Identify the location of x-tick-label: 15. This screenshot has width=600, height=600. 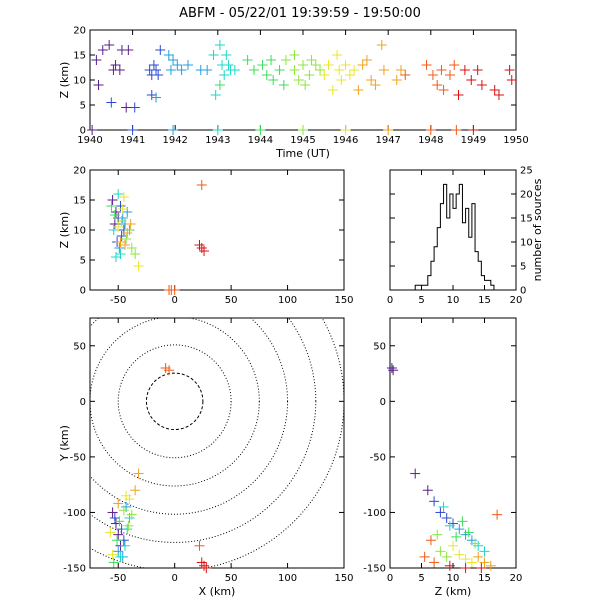
(484, 300).